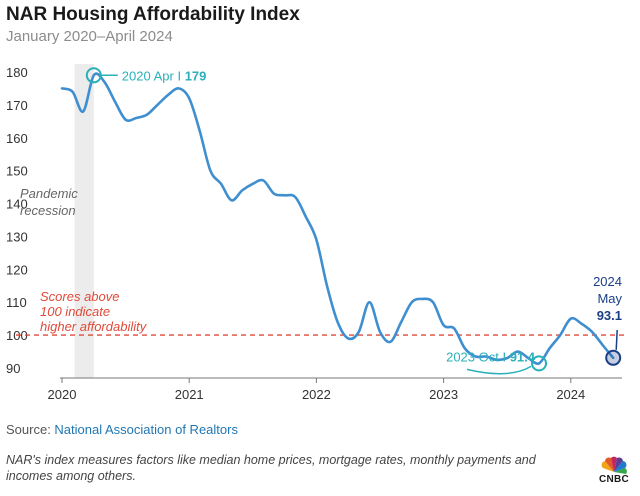  What do you see at coordinates (616, 339) in the screenshot?
I see `latest-leader` at bounding box center [616, 339].